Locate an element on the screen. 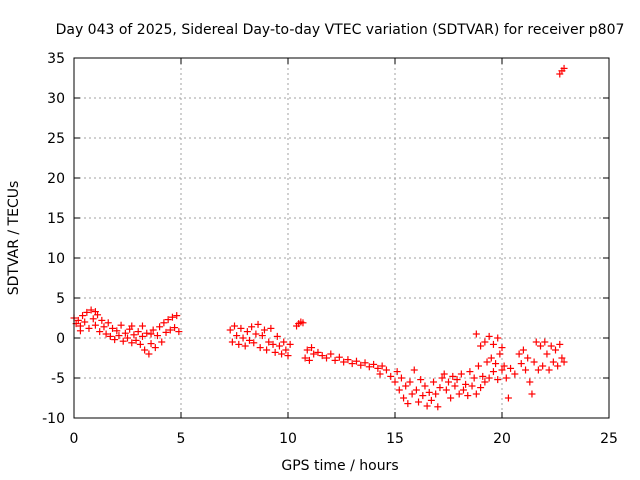  x-tick-label: 10 is located at coordinates (288, 439).